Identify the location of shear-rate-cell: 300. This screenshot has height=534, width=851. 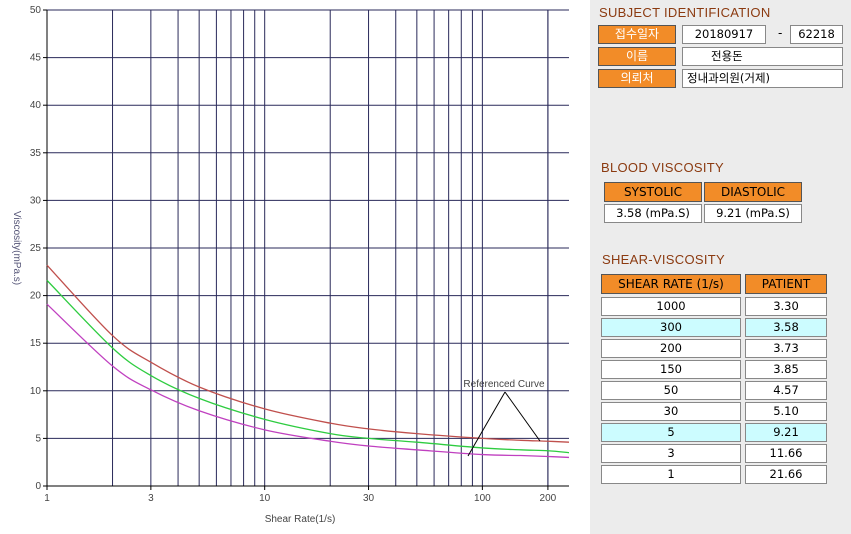
(671, 327).